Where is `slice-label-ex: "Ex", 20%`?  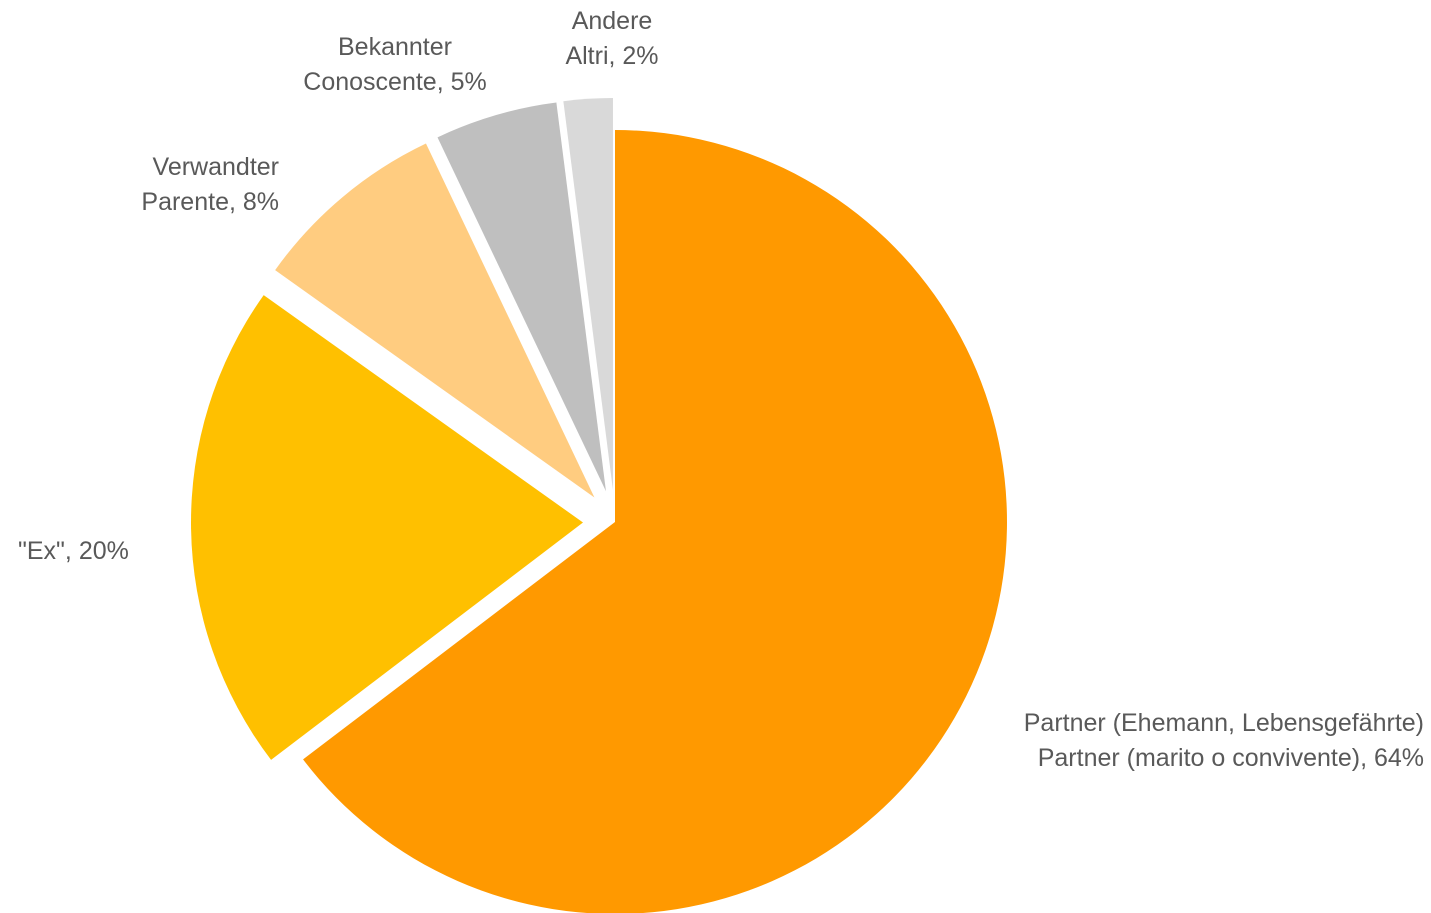 slice-label-ex: "Ex", 20% is located at coordinates (73, 551).